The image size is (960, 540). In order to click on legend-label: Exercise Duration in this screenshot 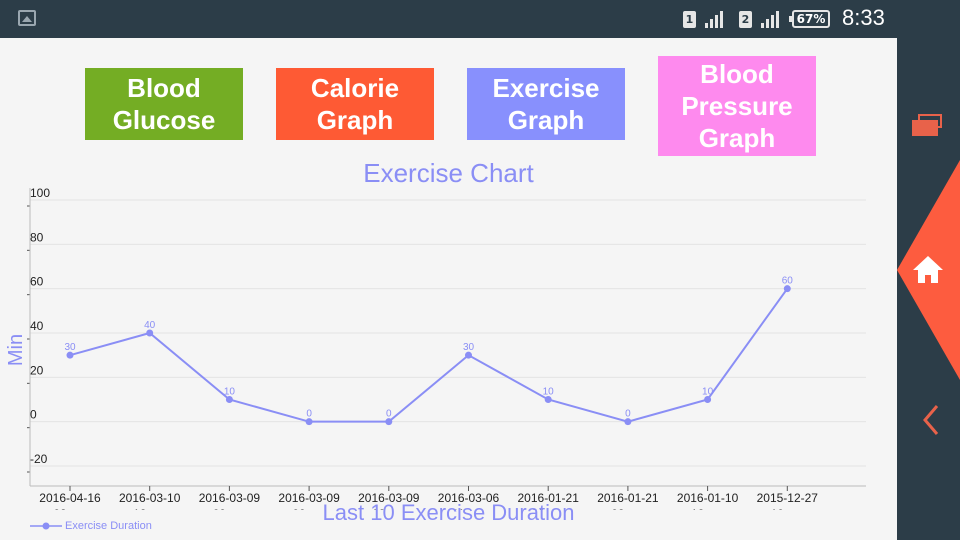, I will do `click(108, 526)`.